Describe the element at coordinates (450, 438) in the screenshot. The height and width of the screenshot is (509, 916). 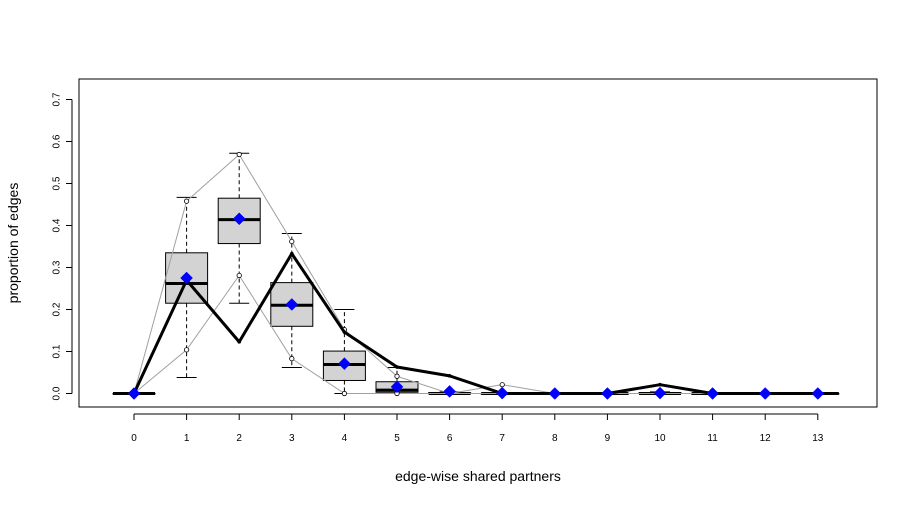
I see `x-tick-label: 6` at that location.